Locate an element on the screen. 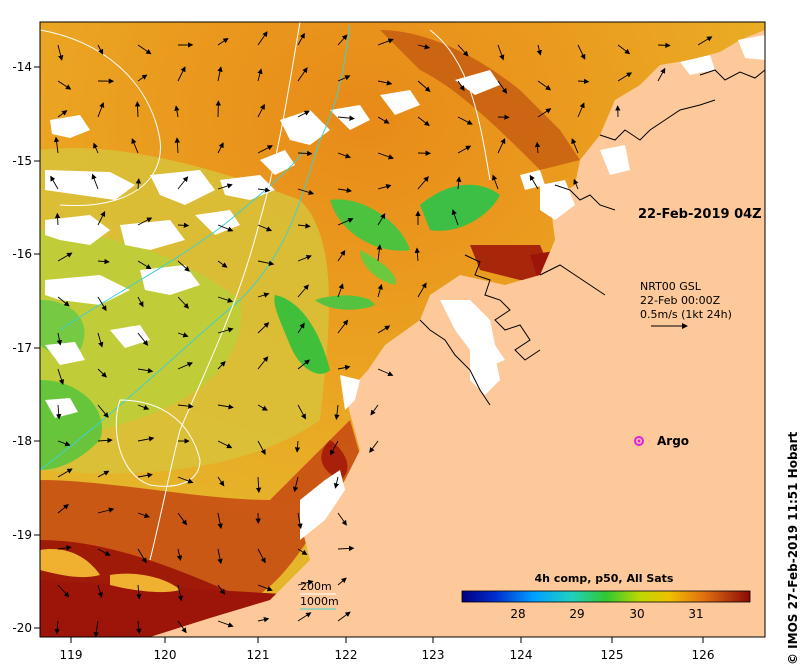 This screenshot has width=809, height=672. colorbar-title: 4h comp, p50, All Sats is located at coordinates (604, 578).